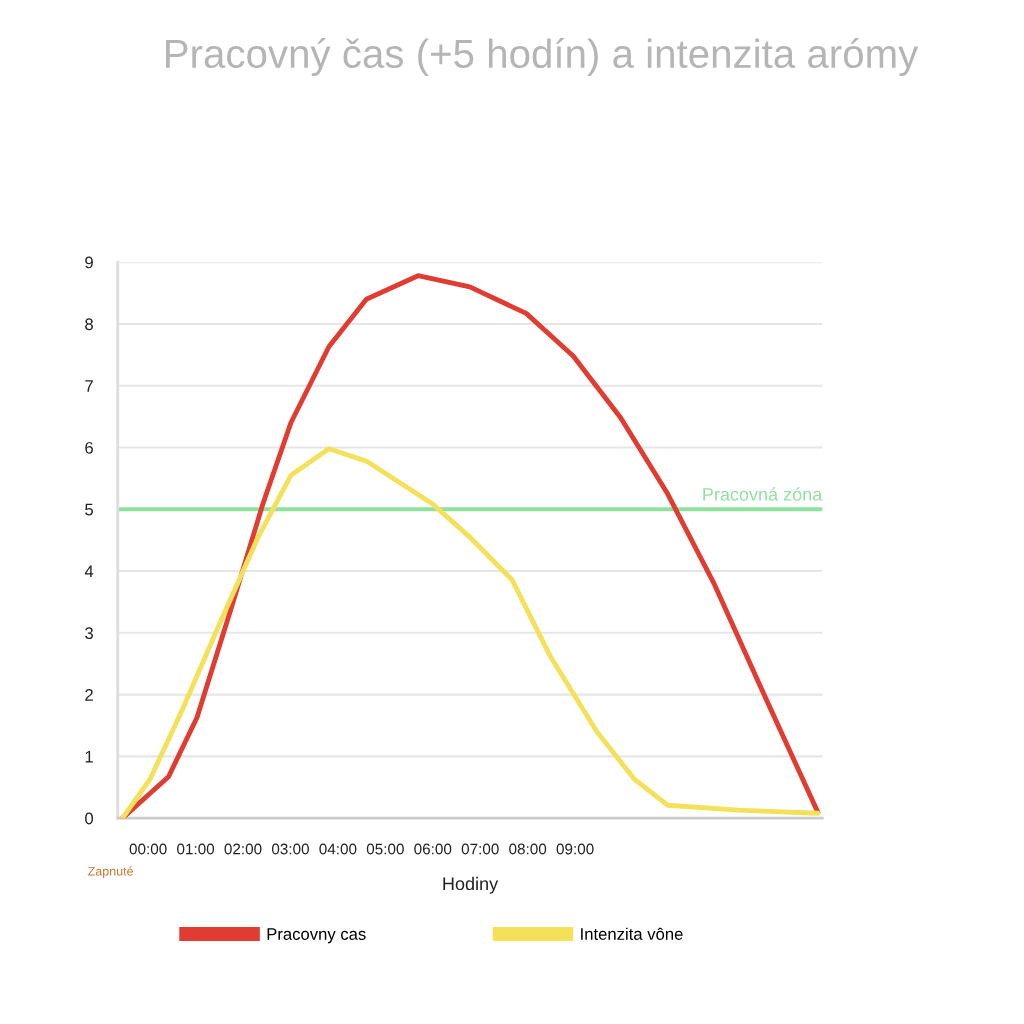  Describe the element at coordinates (632, 933) in the screenshot. I see `legend-label: Intenzita vône` at that location.